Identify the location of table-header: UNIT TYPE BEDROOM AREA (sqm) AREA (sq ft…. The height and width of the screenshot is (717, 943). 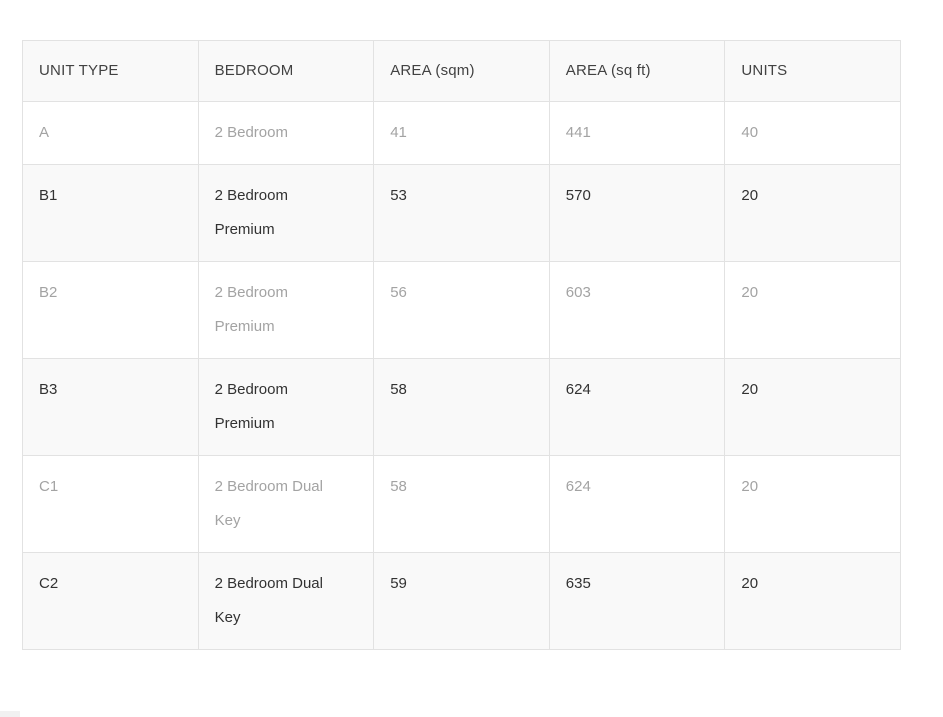
(461, 71).